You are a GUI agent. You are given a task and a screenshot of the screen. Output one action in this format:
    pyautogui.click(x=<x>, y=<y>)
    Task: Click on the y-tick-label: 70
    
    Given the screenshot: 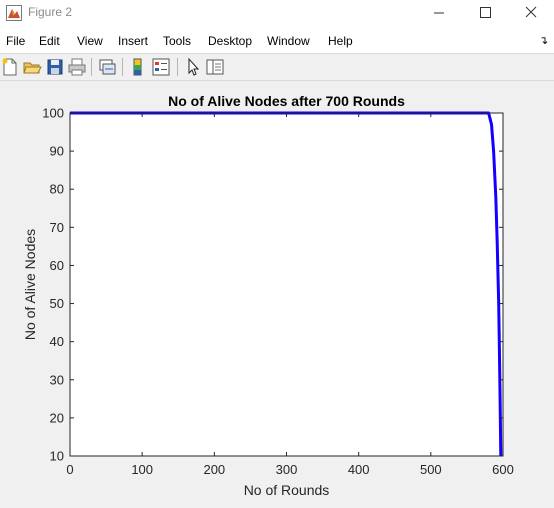 What is the action you would take?
    pyautogui.click(x=57, y=227)
    